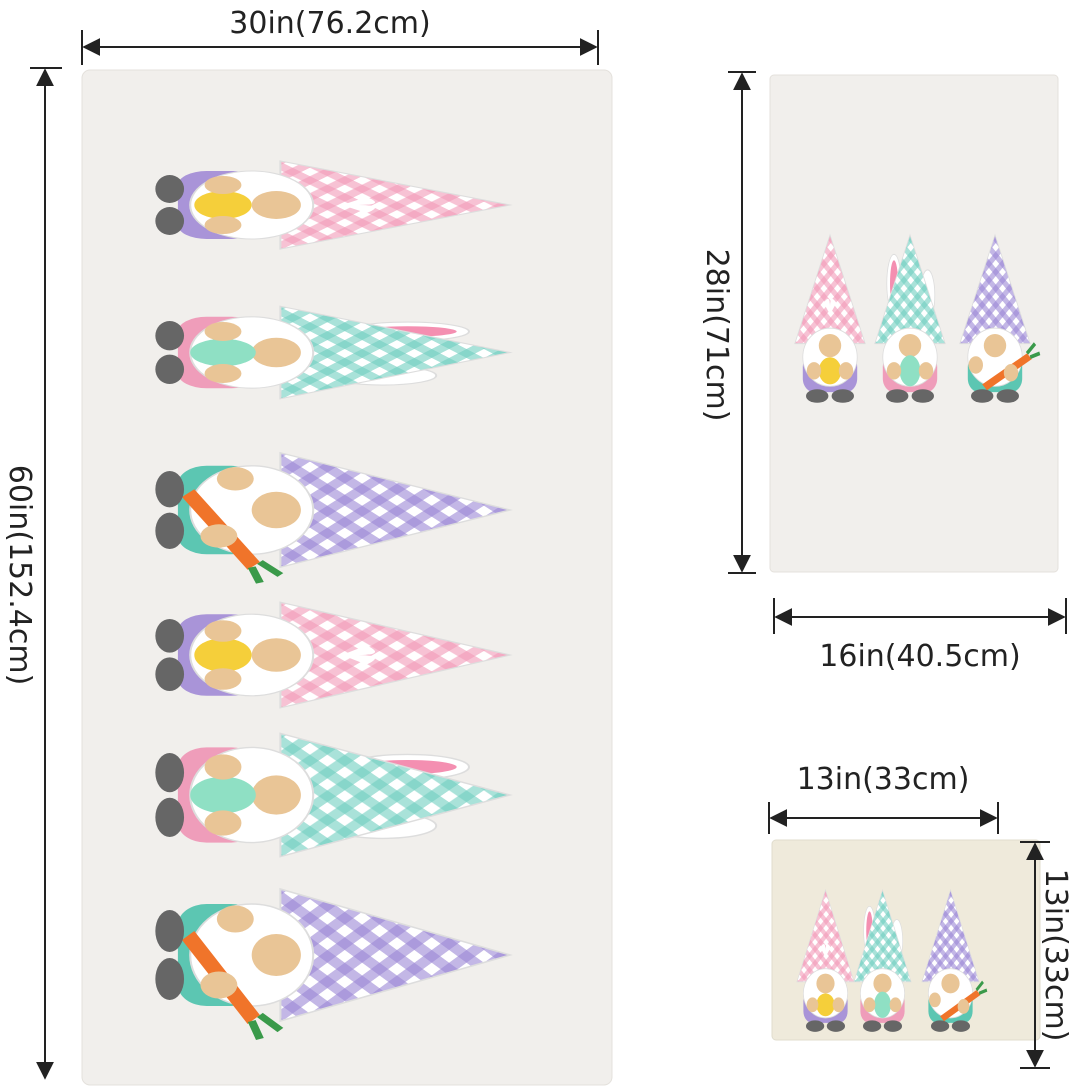 This screenshot has width=1077, height=1088. I want to click on hand-towel, so click(914, 323).